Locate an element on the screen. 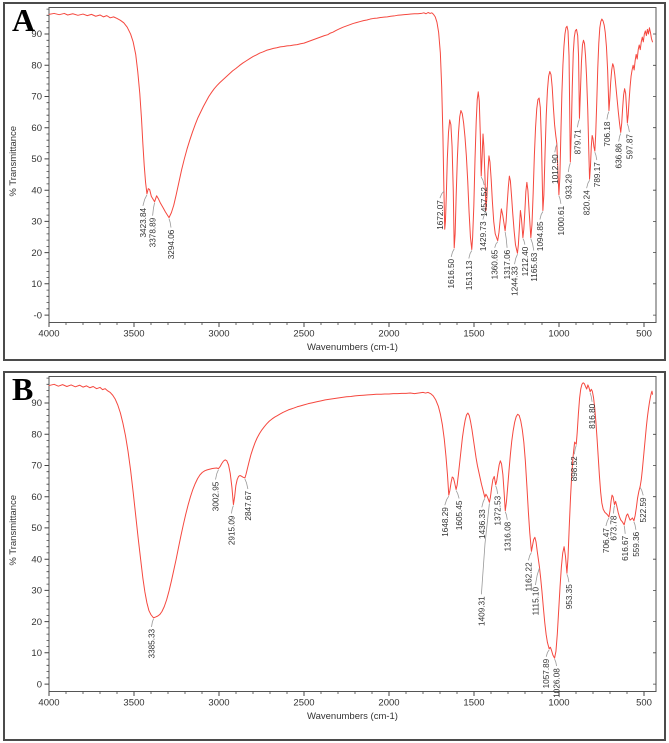  panel-letter-b: B is located at coordinates (23, 389).